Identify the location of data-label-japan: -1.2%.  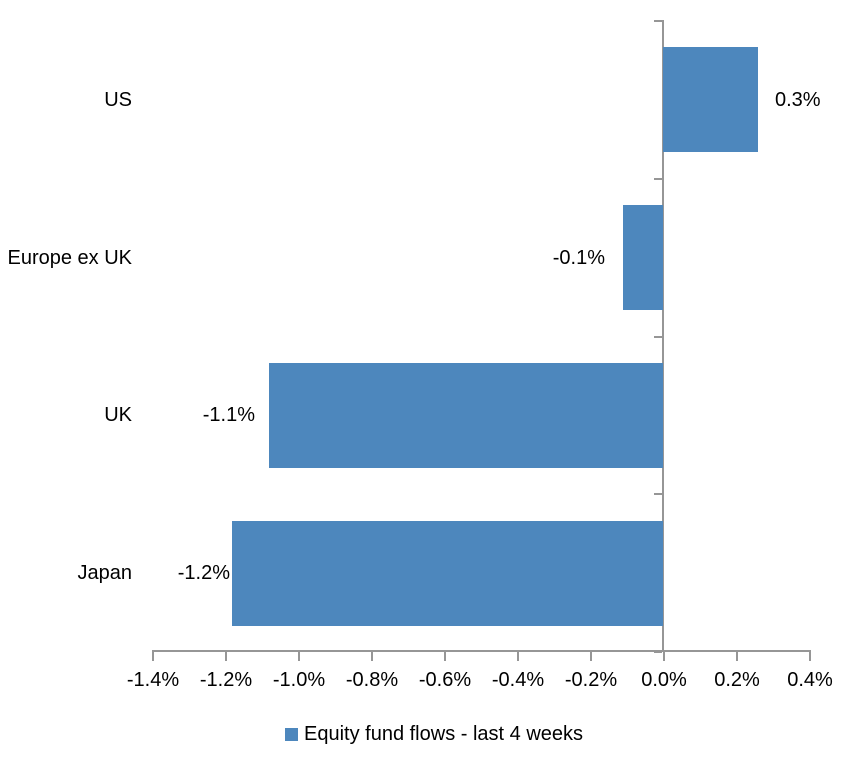
(203, 573).